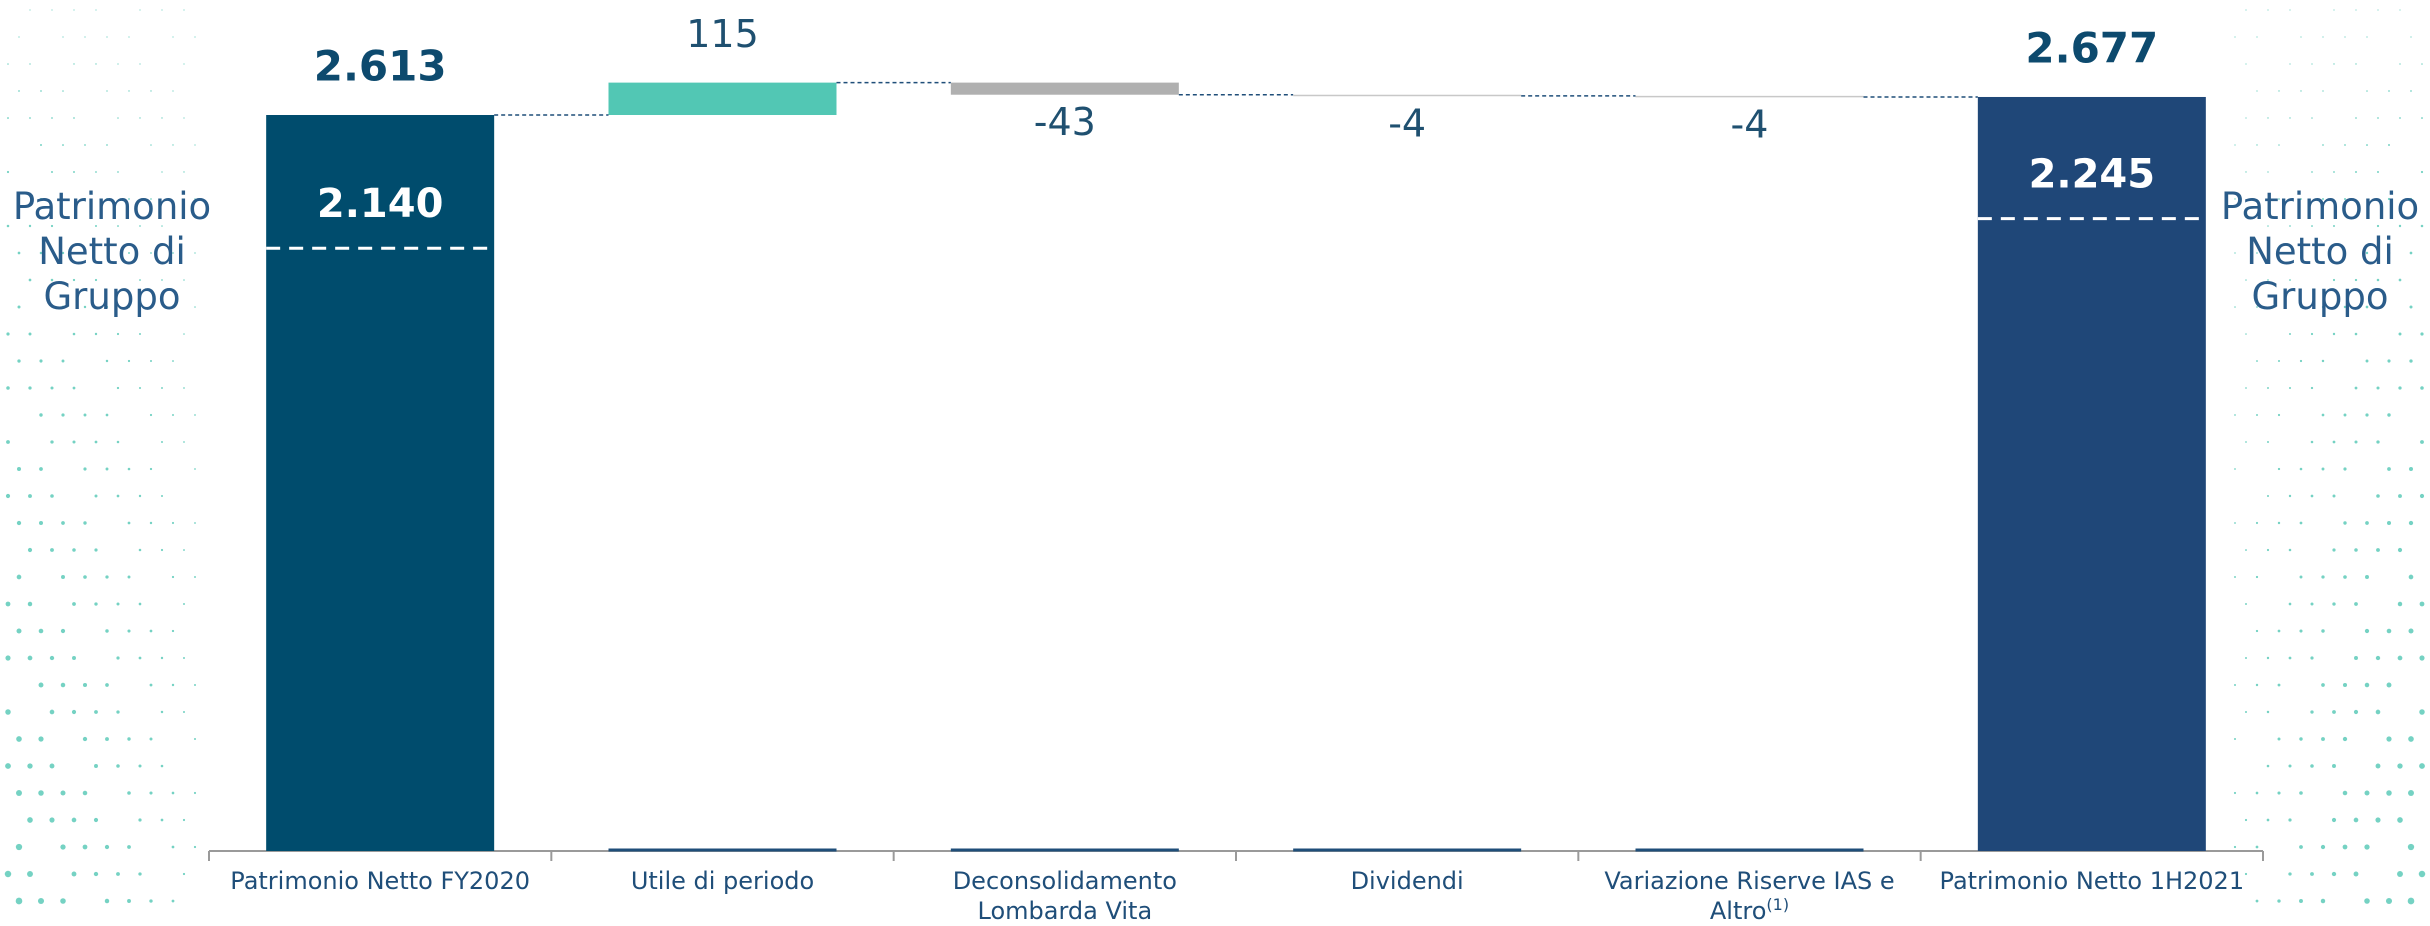 This screenshot has height=926, width=2430. I want to click on side-label-right: Patrimonio Netto di Gruppo, so click(2320, 251).